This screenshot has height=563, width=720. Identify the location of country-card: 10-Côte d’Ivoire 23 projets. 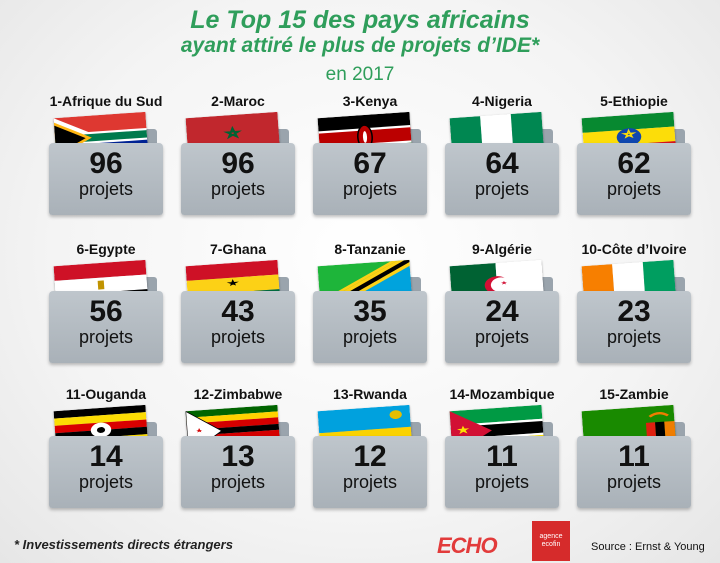
(634, 303).